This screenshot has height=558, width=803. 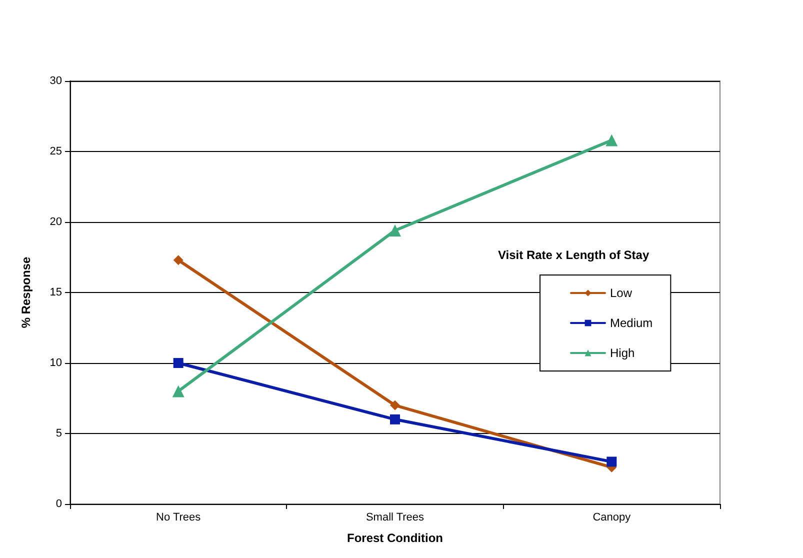 What do you see at coordinates (395, 518) in the screenshot?
I see `x-tick-label: Small Trees` at bounding box center [395, 518].